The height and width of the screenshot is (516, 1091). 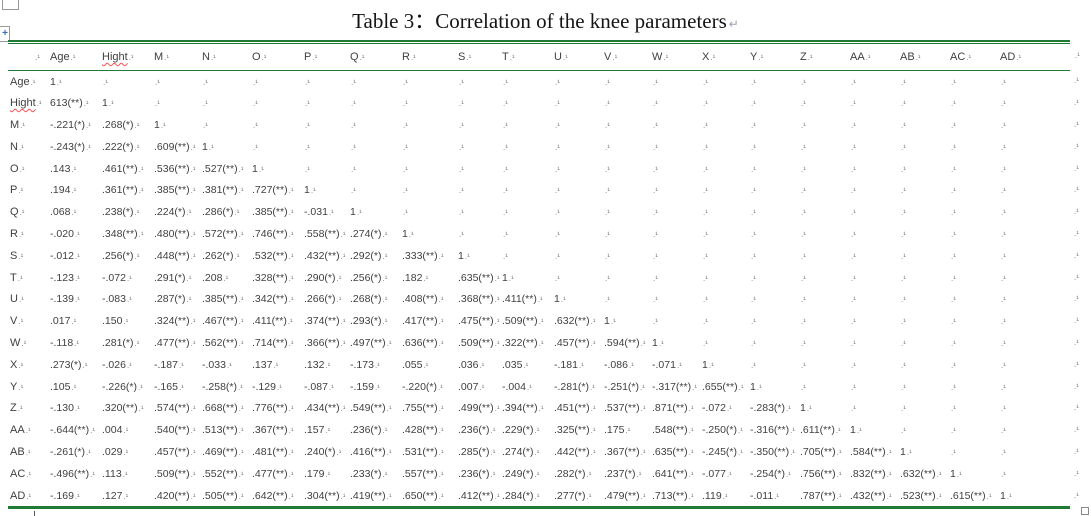 I want to click on cell: .266(*).¹, so click(x=325, y=299).